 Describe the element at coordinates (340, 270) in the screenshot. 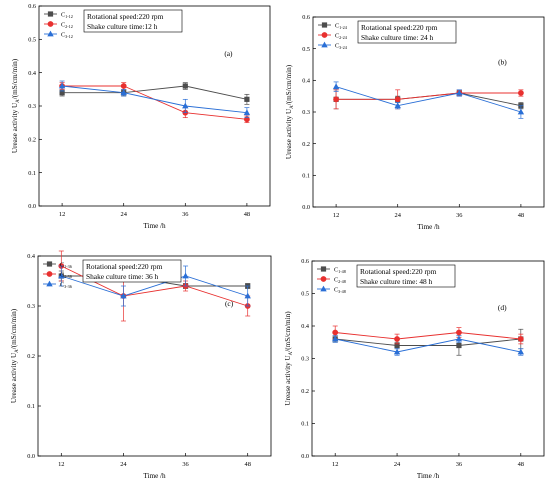

I see `legend-label: C1-48` at that location.